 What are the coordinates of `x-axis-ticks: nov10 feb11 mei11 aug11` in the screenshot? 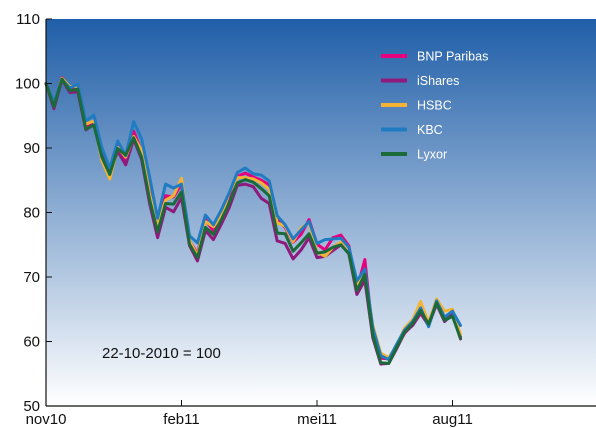 It's located at (249, 414).